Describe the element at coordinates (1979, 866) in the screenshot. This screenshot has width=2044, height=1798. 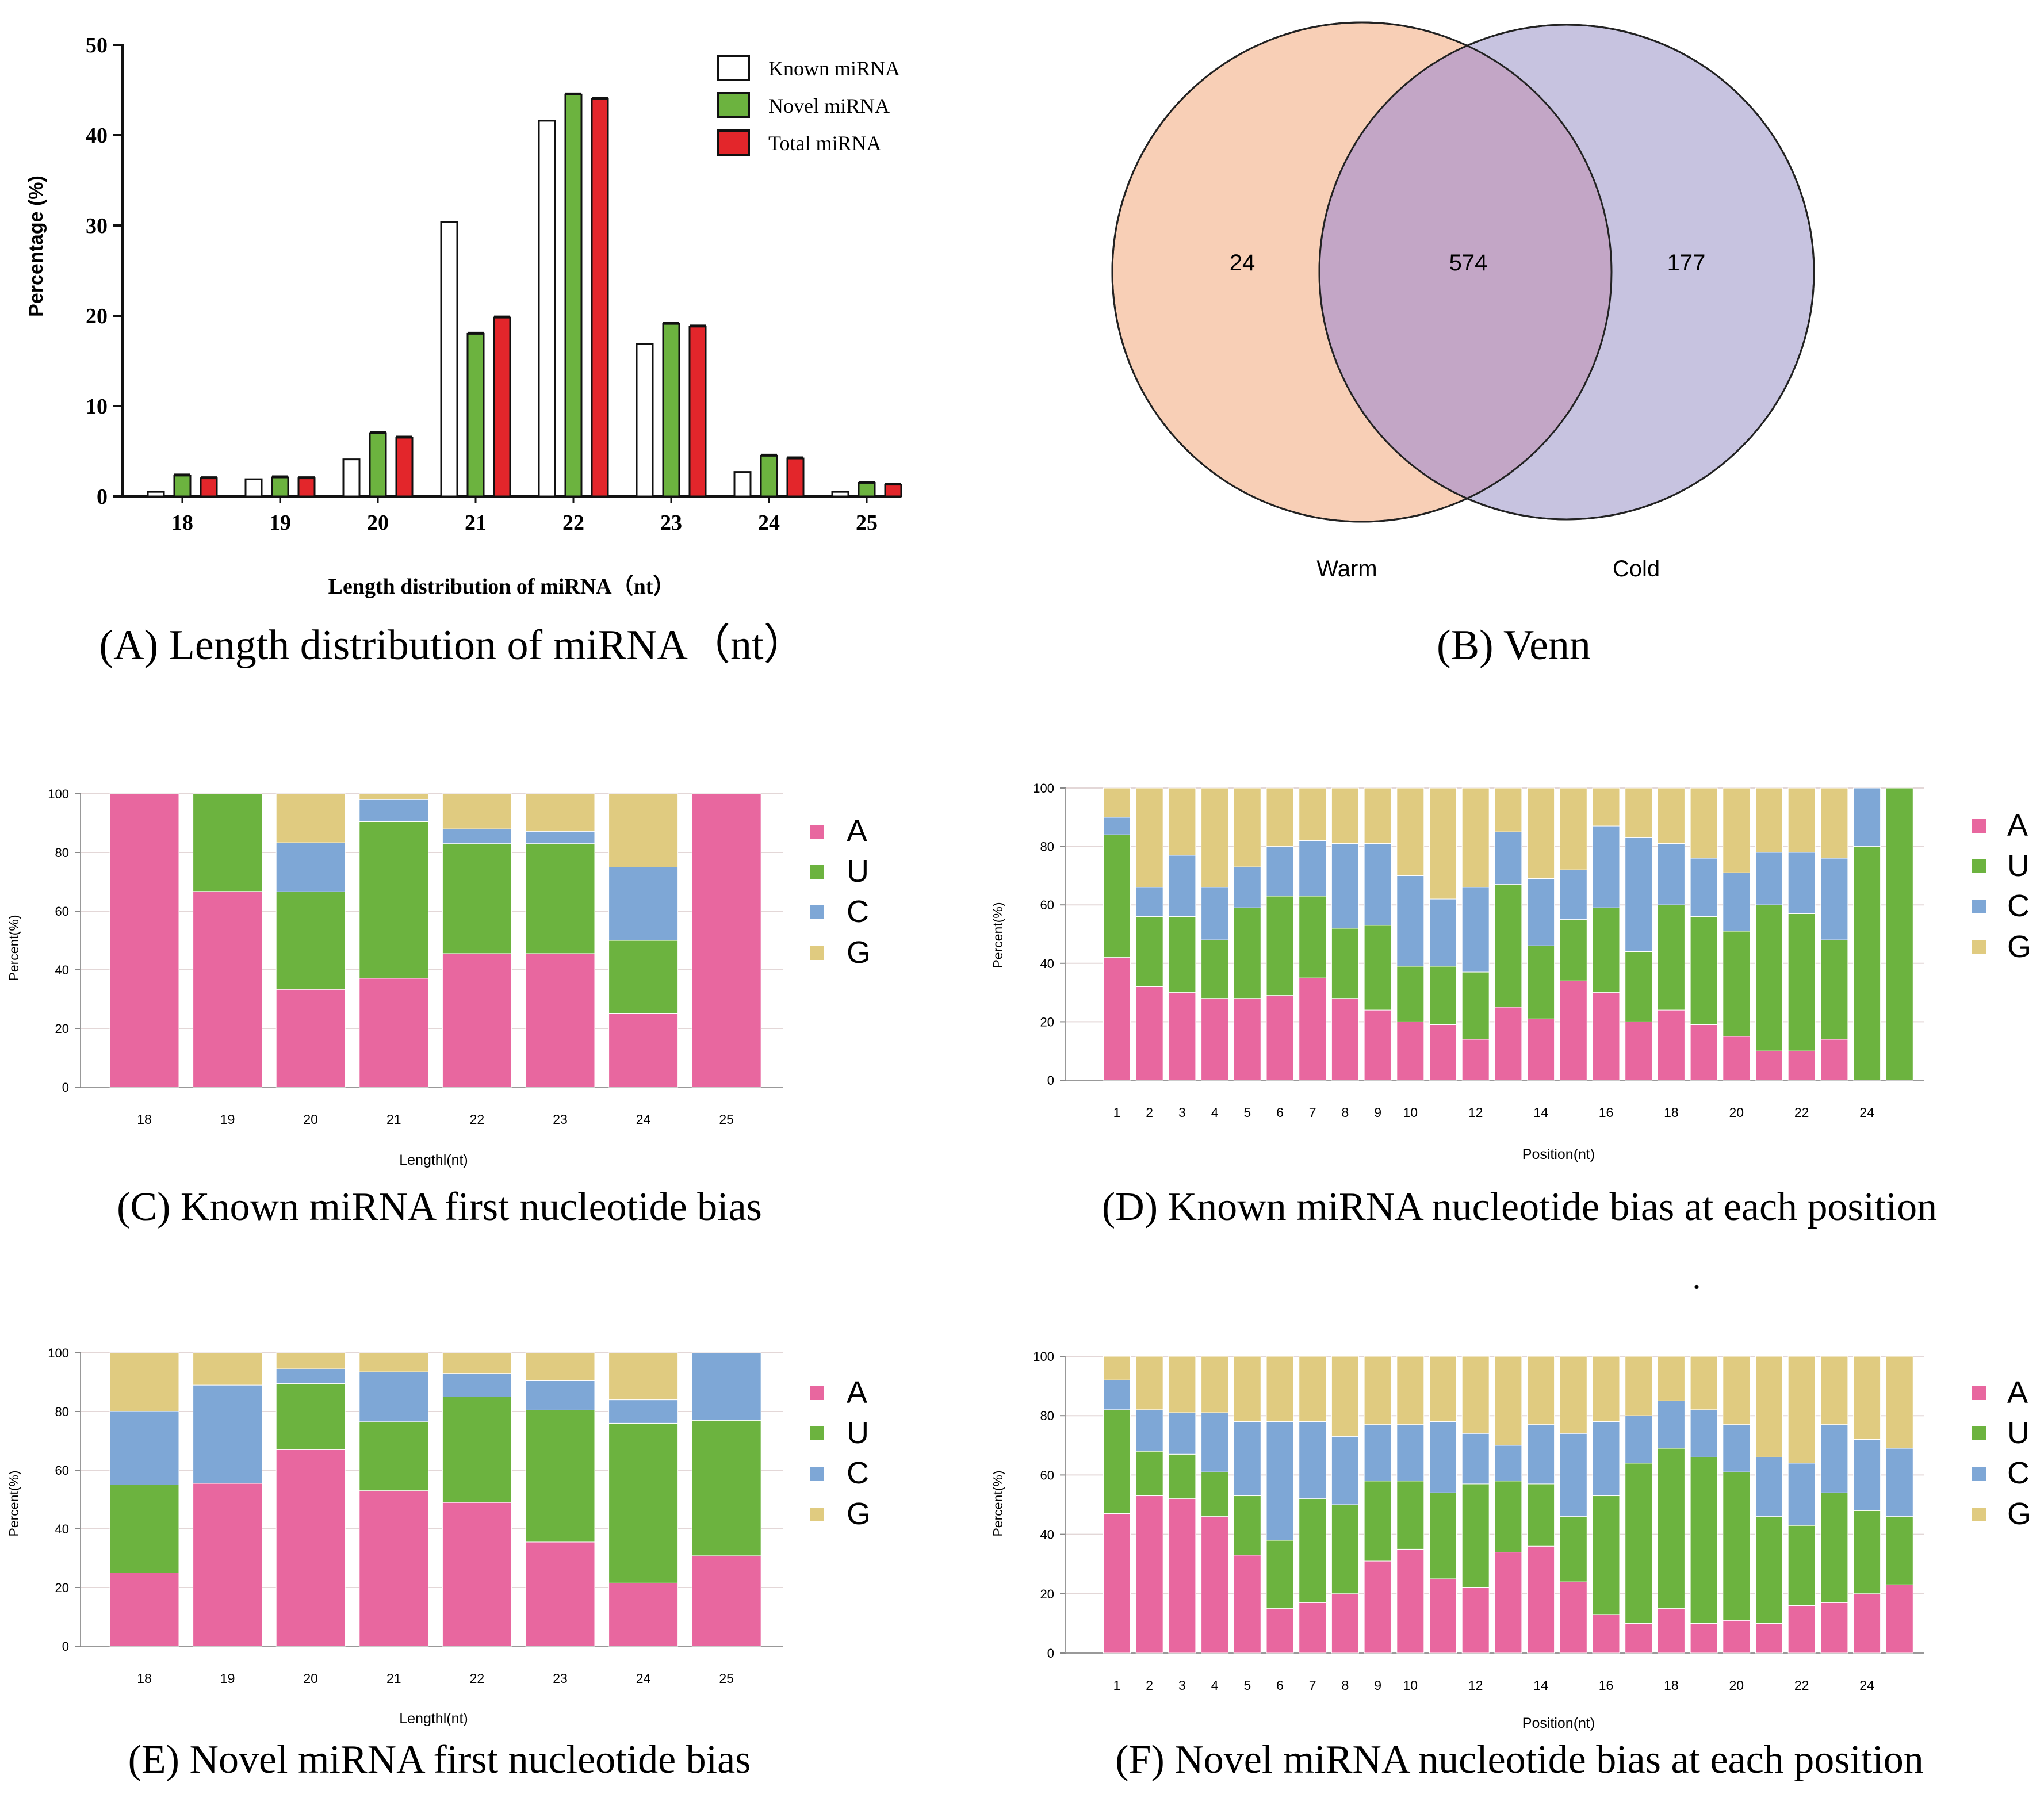
I see `legend-swatch-u` at that location.